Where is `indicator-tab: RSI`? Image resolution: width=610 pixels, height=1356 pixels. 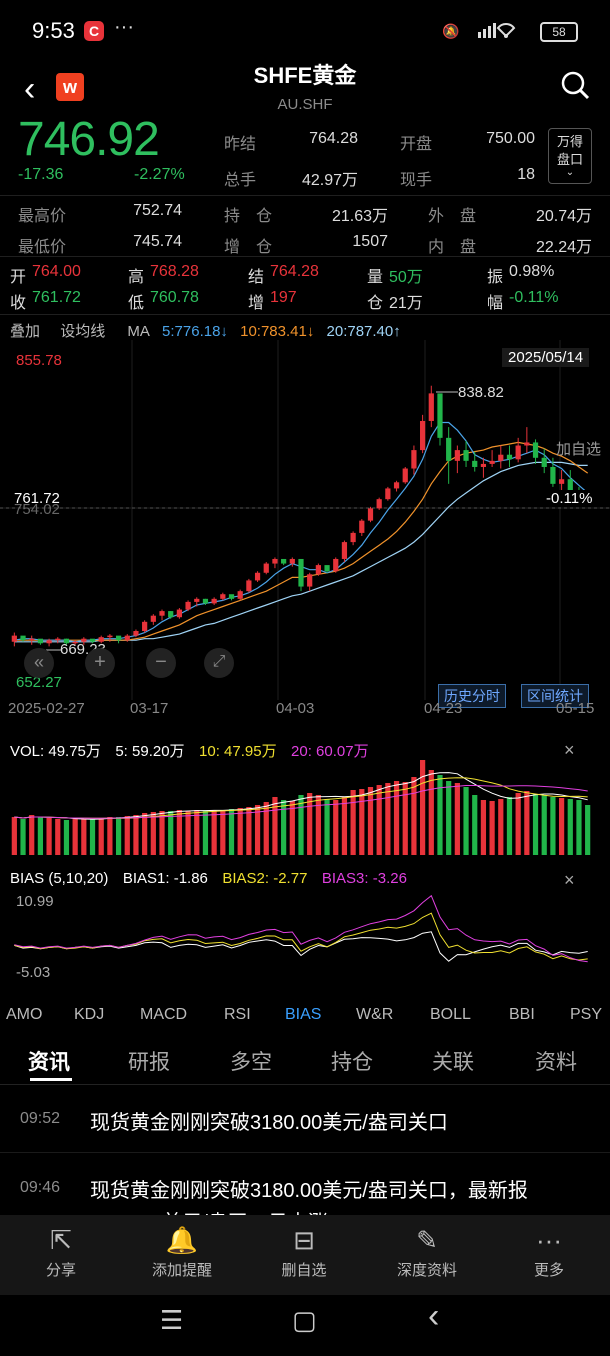
indicator-tab: RSI is located at coordinates (237, 1014).